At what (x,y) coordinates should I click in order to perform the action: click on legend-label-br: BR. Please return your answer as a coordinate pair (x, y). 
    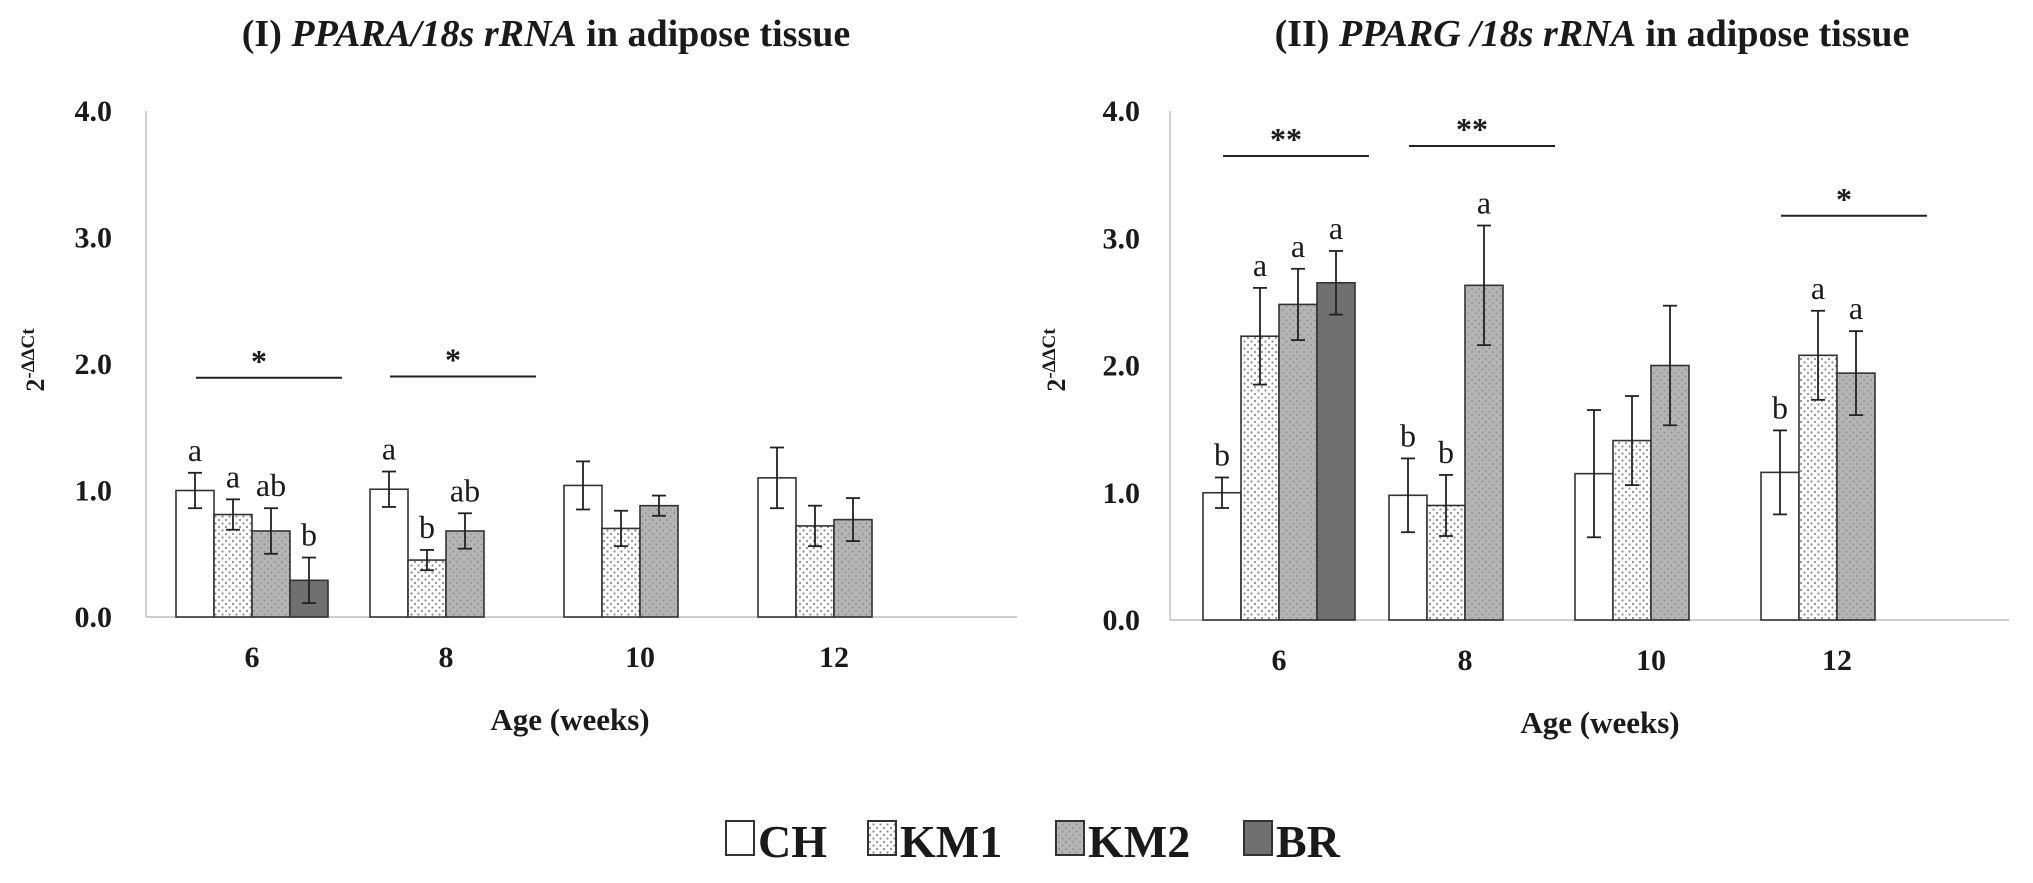
    Looking at the image, I should click on (1308, 841).